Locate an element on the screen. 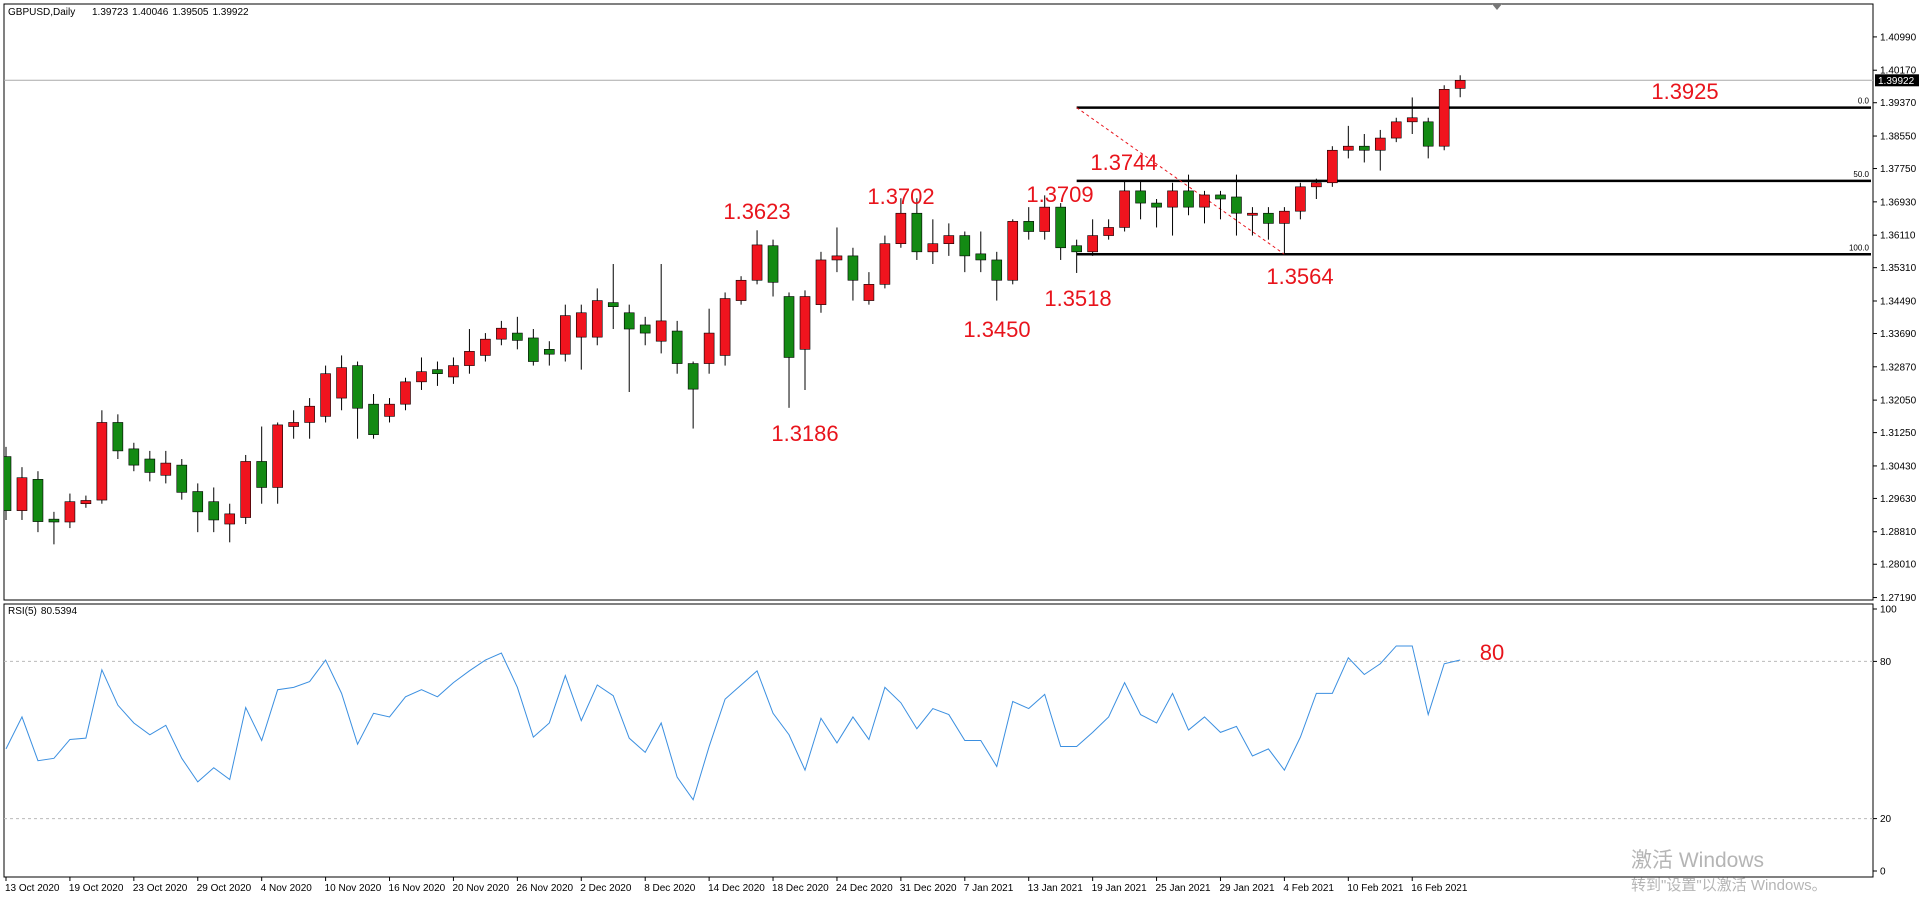 The width and height of the screenshot is (1920, 900). annotation: 1.3702 is located at coordinates (900, 196).